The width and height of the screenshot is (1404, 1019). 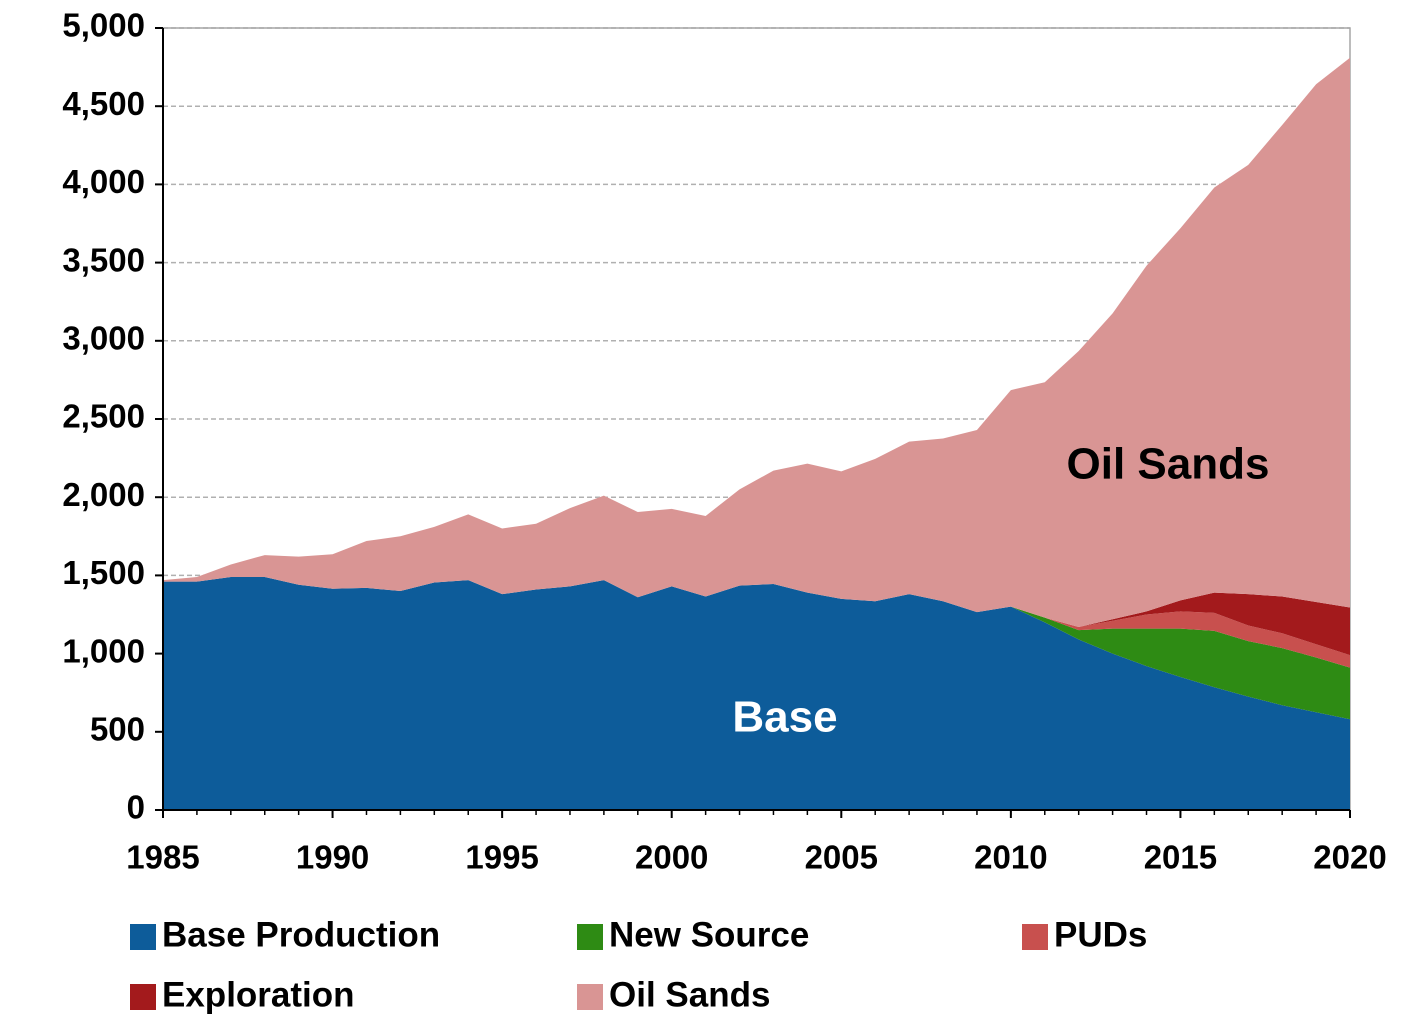 I want to click on x-tick-label: 2015, so click(x=1180, y=857).